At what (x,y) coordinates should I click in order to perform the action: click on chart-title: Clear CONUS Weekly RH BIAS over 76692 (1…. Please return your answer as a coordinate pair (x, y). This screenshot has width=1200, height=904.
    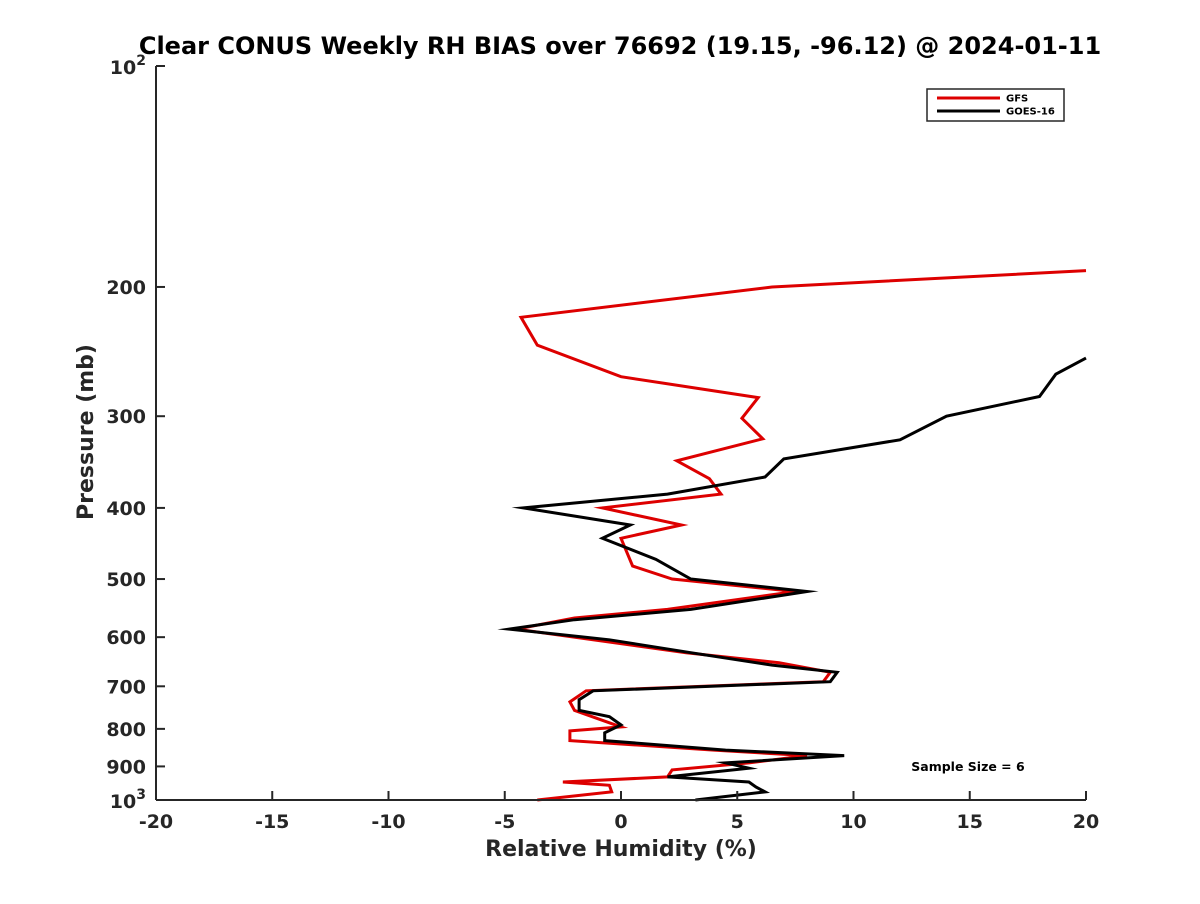
    Looking at the image, I should click on (620, 46).